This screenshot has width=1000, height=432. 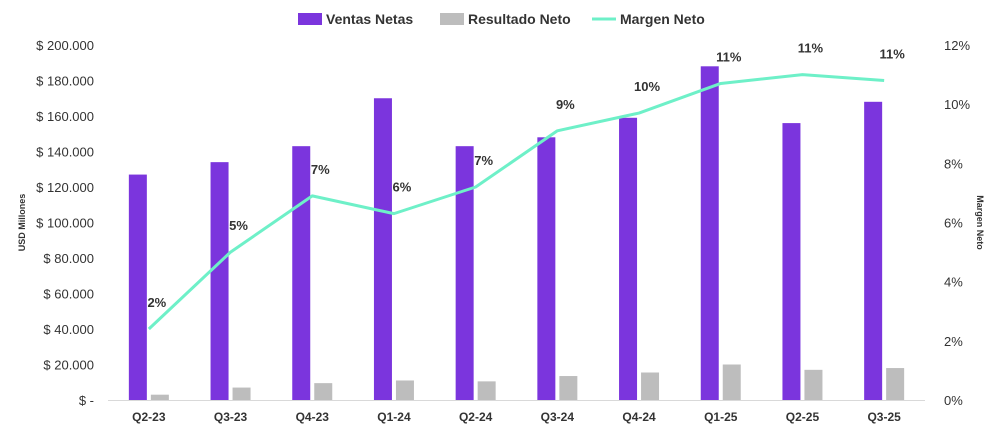 What do you see at coordinates (65, 45) in the screenshot?
I see `y-left-tick-label: $ 200.000` at bounding box center [65, 45].